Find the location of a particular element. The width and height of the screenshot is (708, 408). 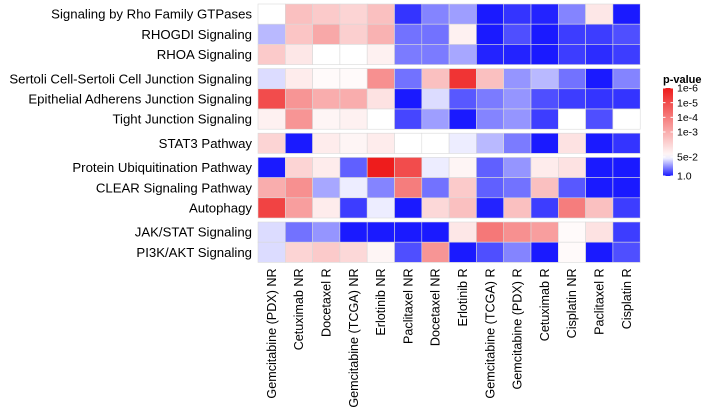

column-label: Docetaxel NR is located at coordinates (436, 307).